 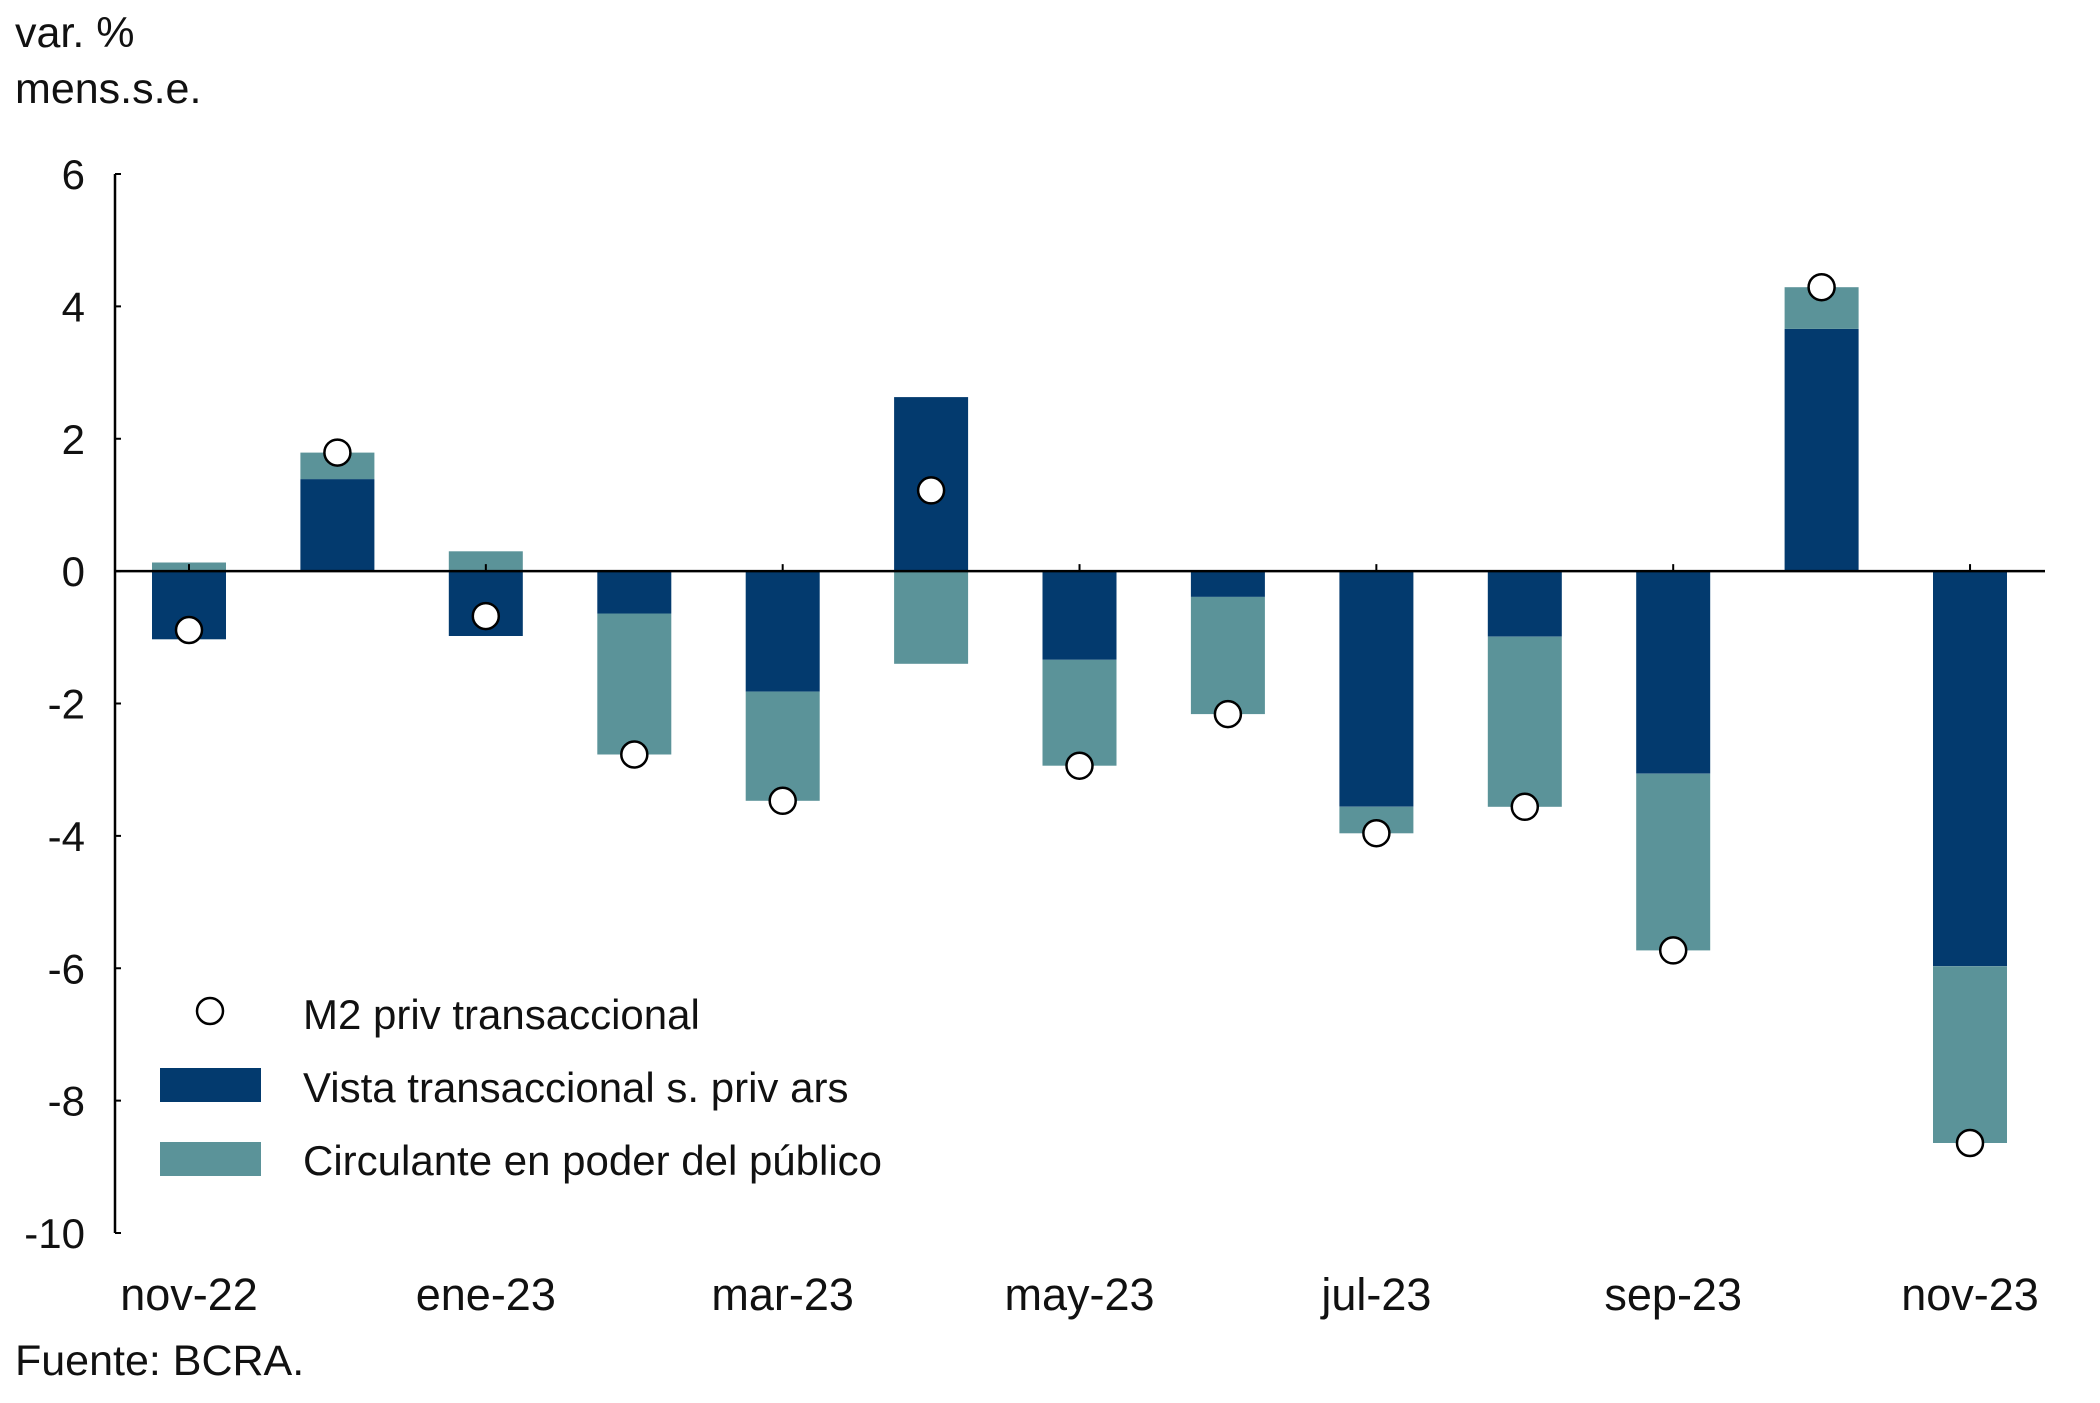 I want to click on legend-label-circulante: Circulante en poder del público, so click(x=592, y=1160).